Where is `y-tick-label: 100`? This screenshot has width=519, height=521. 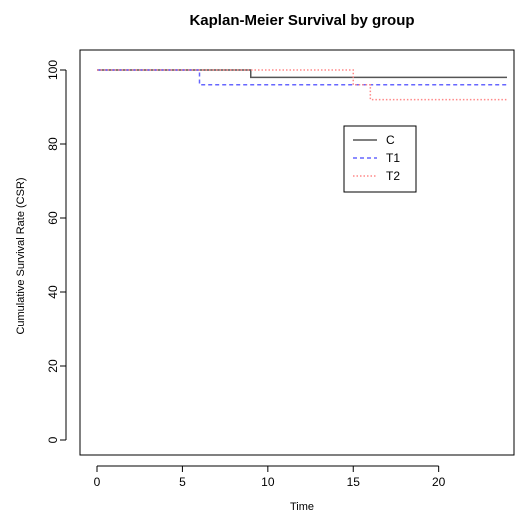
y-tick-label: 100 is located at coordinates (53, 70).